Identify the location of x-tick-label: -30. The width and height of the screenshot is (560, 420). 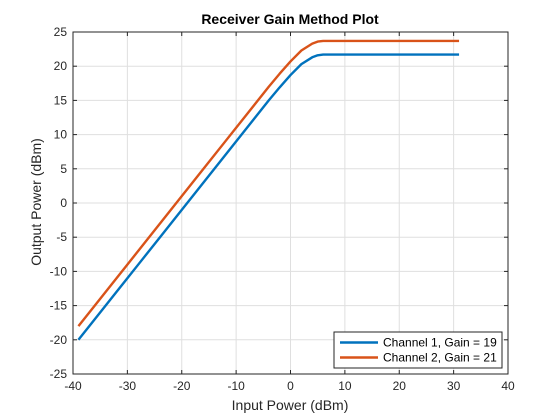
(128, 386).